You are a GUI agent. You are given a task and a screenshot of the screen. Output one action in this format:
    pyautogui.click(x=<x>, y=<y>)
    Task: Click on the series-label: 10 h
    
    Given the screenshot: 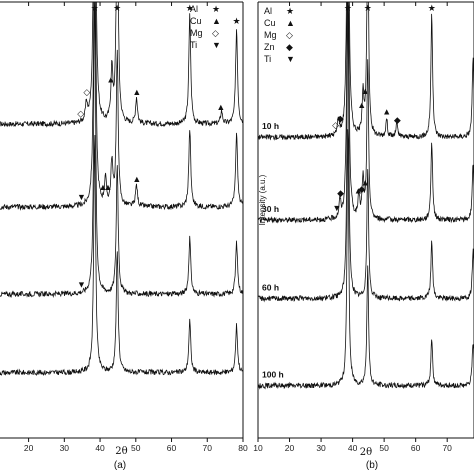 What is the action you would take?
    pyautogui.click(x=270, y=126)
    